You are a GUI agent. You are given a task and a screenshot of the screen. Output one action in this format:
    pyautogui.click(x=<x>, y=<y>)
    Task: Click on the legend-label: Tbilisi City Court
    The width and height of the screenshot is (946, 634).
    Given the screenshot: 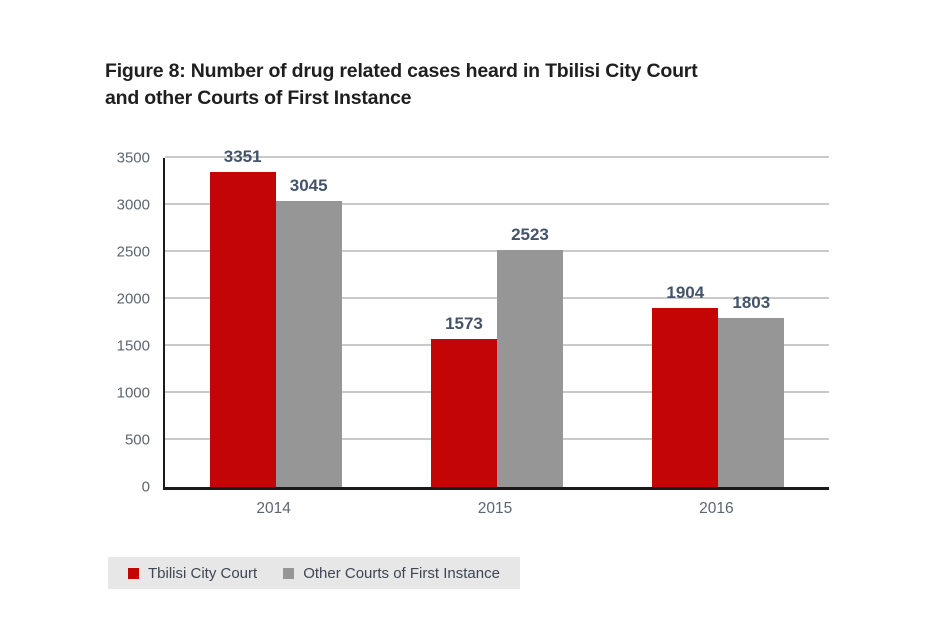 What is the action you would take?
    pyautogui.click(x=203, y=573)
    